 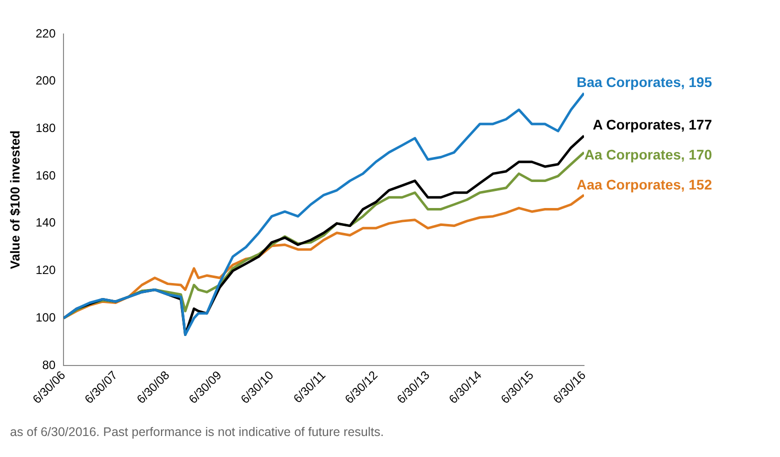 I want to click on text: as of 6/30/2016. Past performance is not indicative of future results., so click(x=197, y=432).